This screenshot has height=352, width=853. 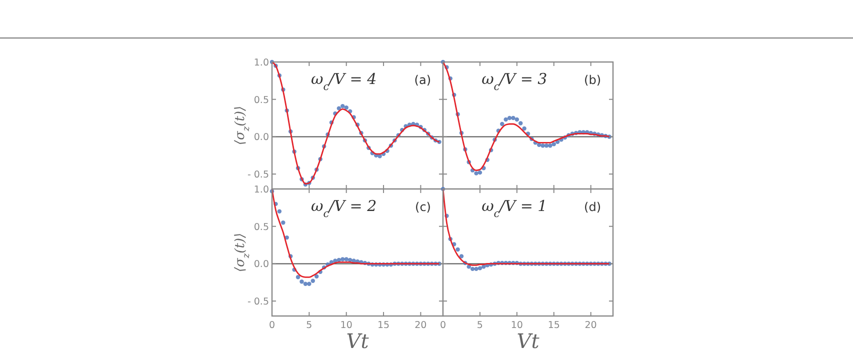 What do you see at coordinates (515, 81) in the screenshot?
I see `annotation: ω$_{c}$/V = 3` at bounding box center [515, 81].